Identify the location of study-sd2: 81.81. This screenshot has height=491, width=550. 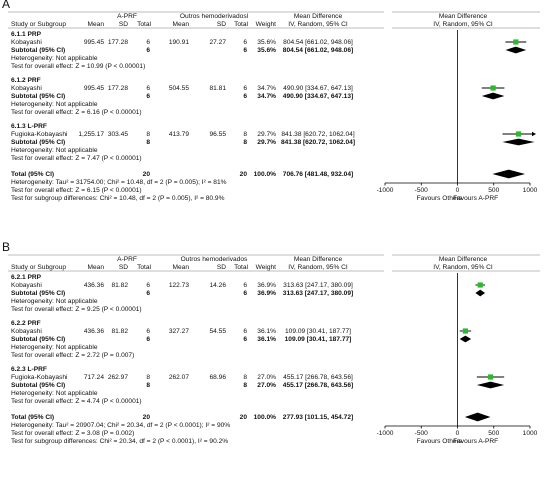
(217, 88).